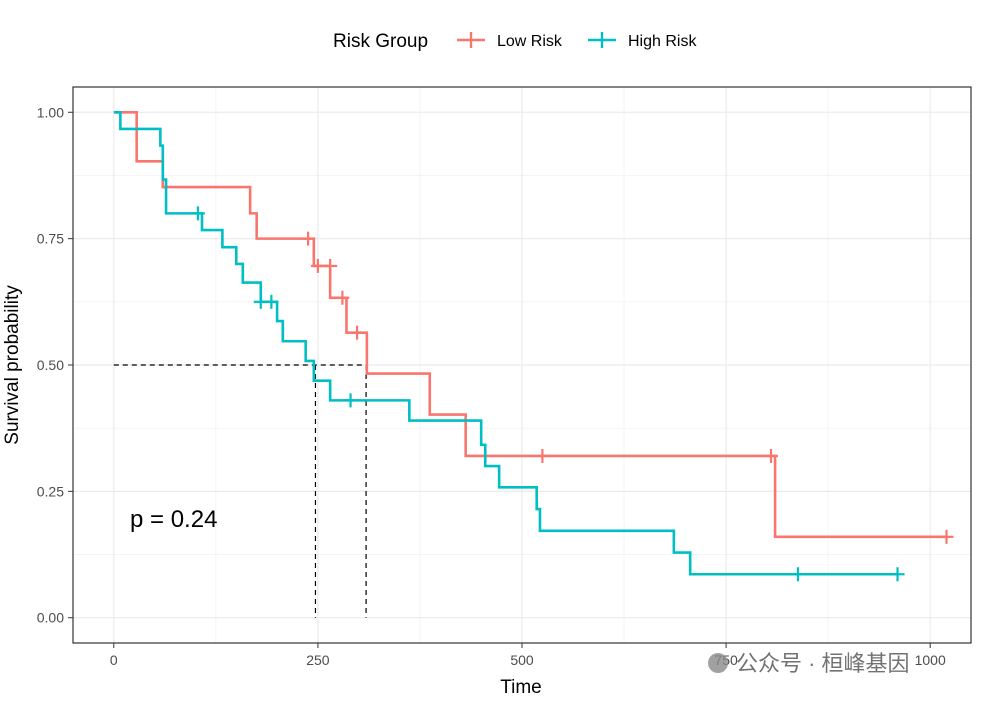  I want to click on x-tick-label: 1000, so click(930, 660).